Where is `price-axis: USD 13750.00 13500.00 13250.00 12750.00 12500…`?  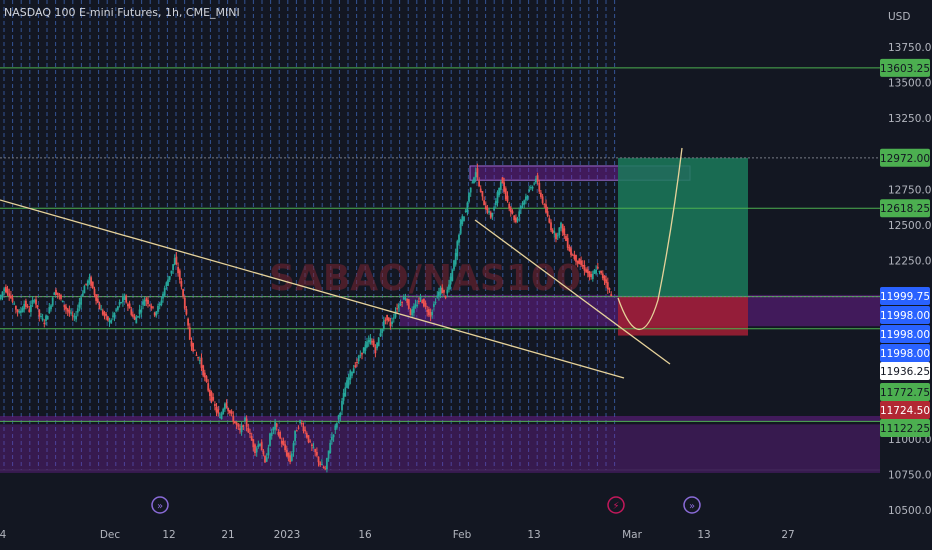
price-axis: USD 13750.00 13500.00 13250.00 12750.00 12500… is located at coordinates (906, 275).